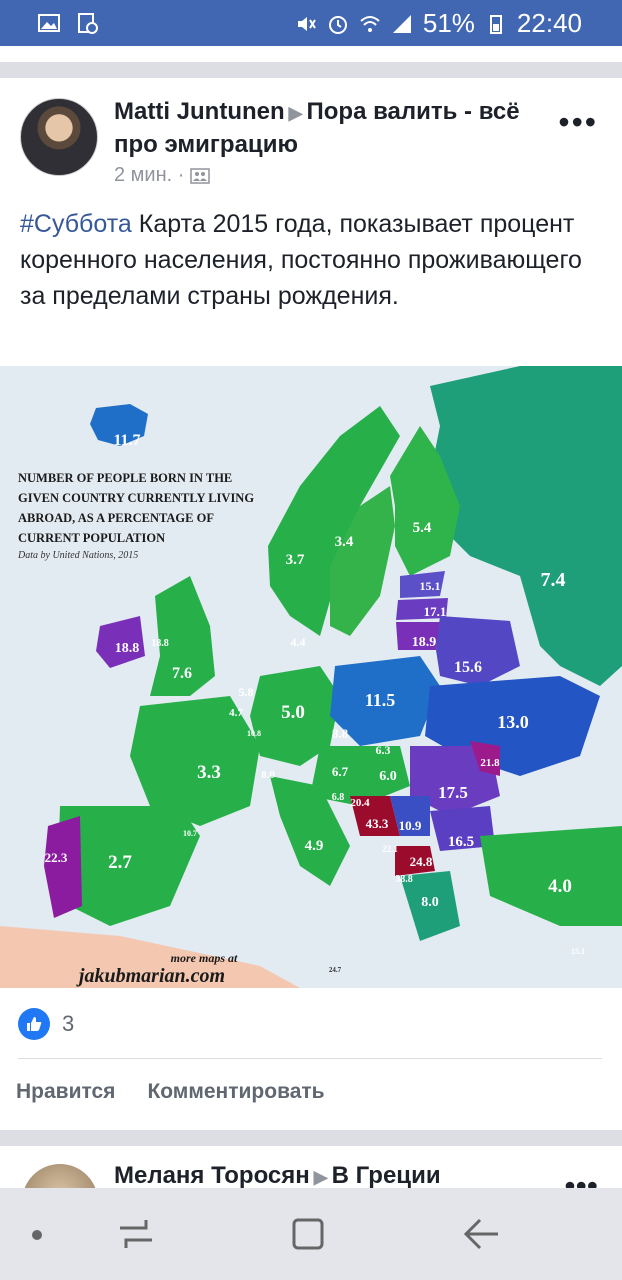 The height and width of the screenshot is (1280, 622). Describe the element at coordinates (338, 797) in the screenshot. I see `label-slovenia: 6.8` at that location.